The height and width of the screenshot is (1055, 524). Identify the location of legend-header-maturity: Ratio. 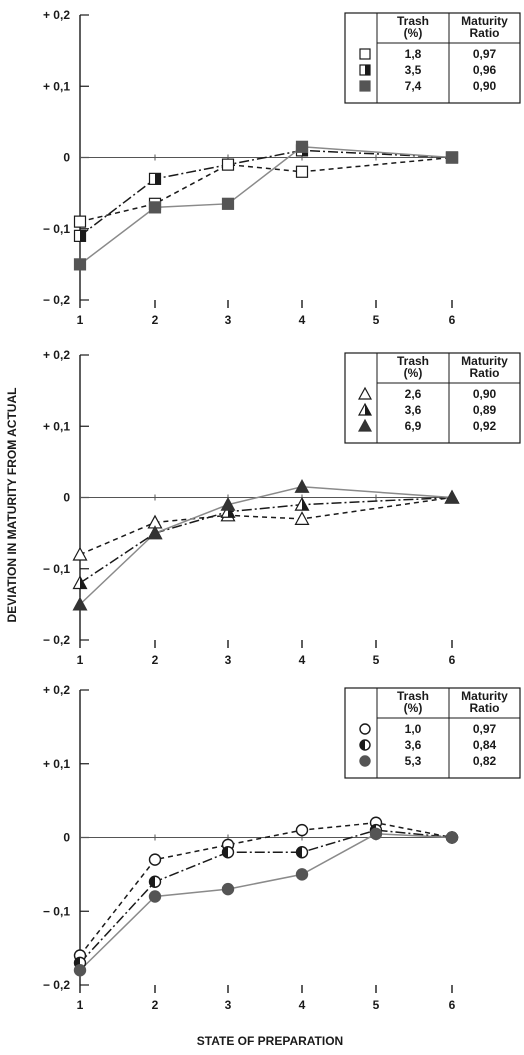
(485, 708).